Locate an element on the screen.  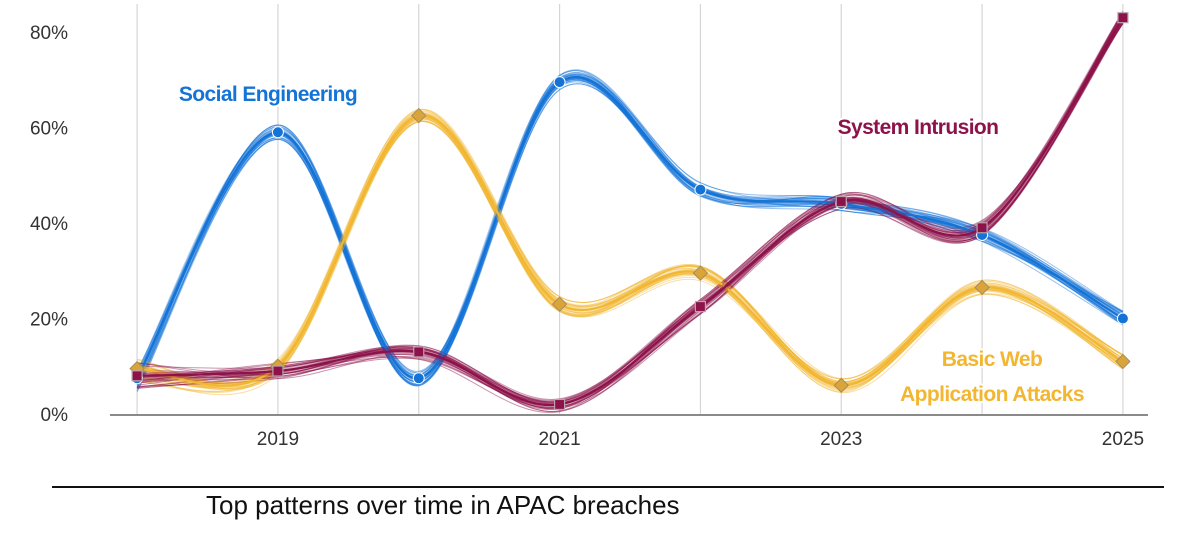
series-label-system-intrusion: System Intrusion is located at coordinates (918, 127).